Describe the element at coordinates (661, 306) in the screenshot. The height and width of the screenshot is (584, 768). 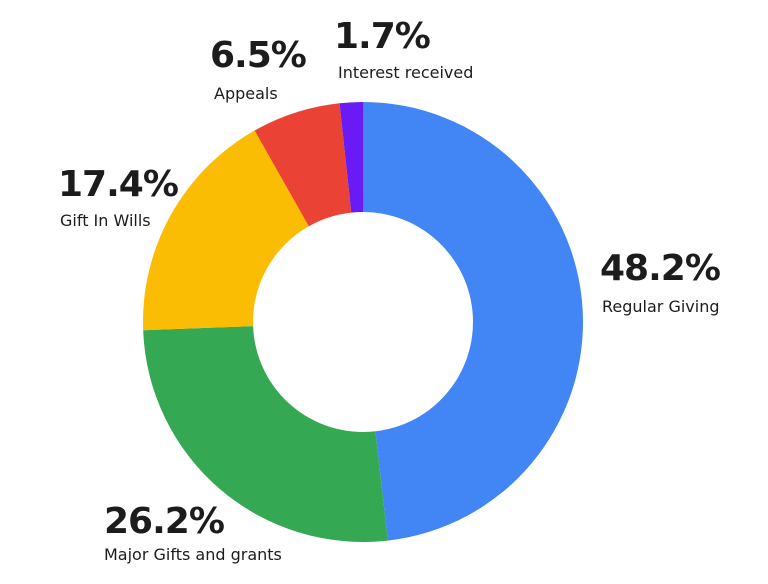
I see `category-label-regular-giving: Regular Giving` at that location.